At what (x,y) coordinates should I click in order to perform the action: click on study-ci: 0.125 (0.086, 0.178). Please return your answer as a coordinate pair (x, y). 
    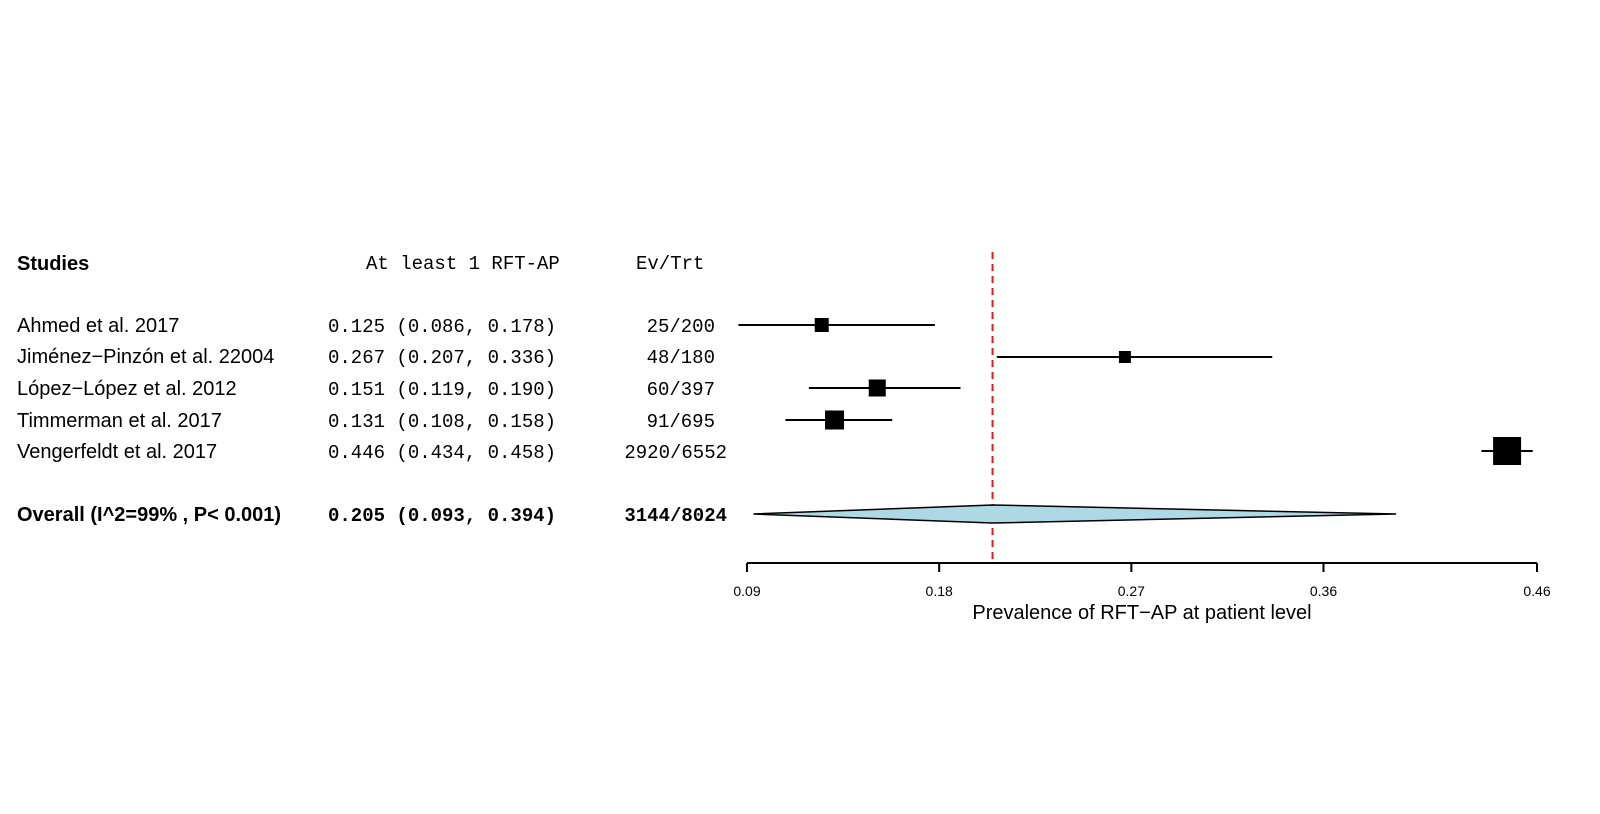
    Looking at the image, I should click on (442, 327).